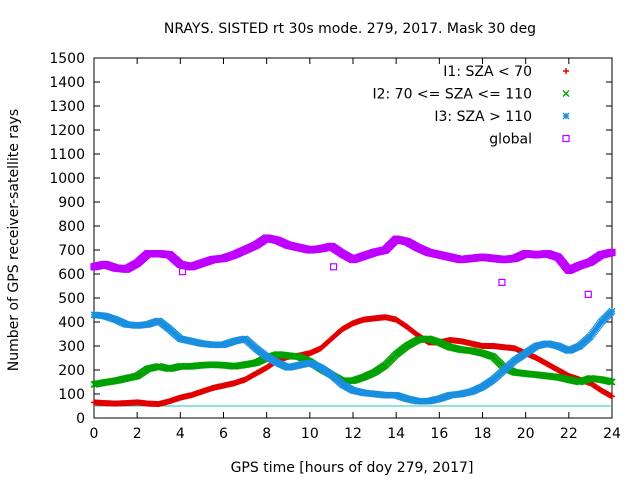 The image size is (640, 485). I want to click on x-tick-label: 18, so click(483, 434).